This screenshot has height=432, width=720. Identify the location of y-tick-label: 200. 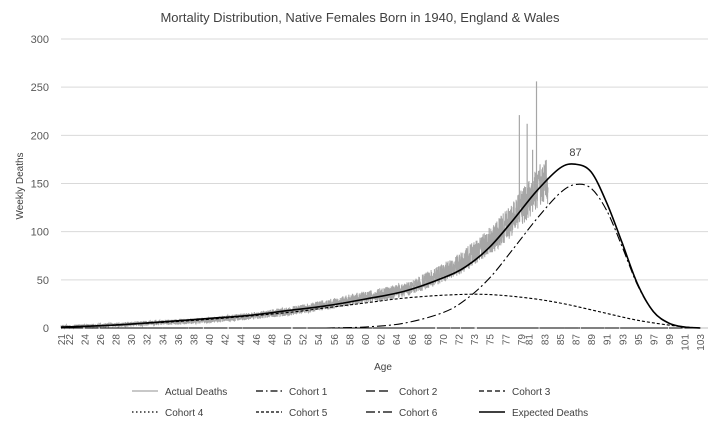
(40, 136).